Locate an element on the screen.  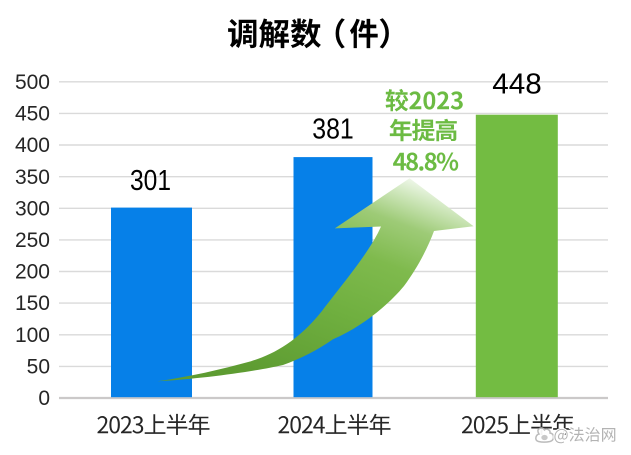
svg-text: 150 is located at coordinates (32, 303).